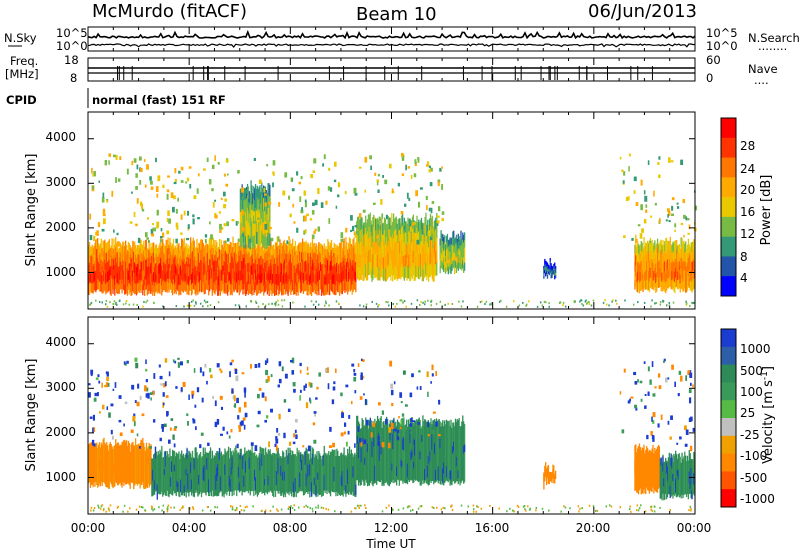  I want to click on power-colorbar-frame, so click(728, 207).